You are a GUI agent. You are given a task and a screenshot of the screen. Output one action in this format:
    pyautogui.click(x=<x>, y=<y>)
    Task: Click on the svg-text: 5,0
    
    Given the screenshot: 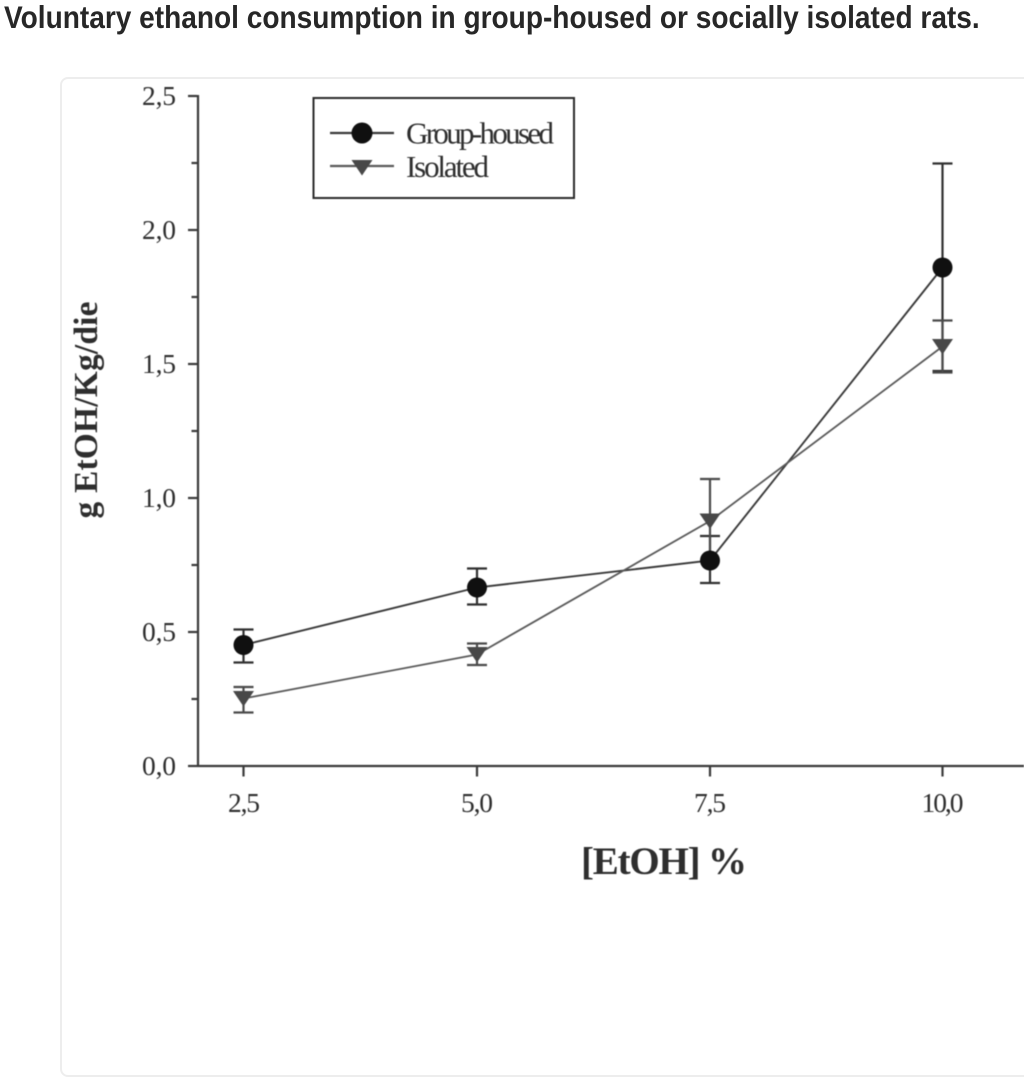 What is the action you would take?
    pyautogui.click(x=477, y=802)
    